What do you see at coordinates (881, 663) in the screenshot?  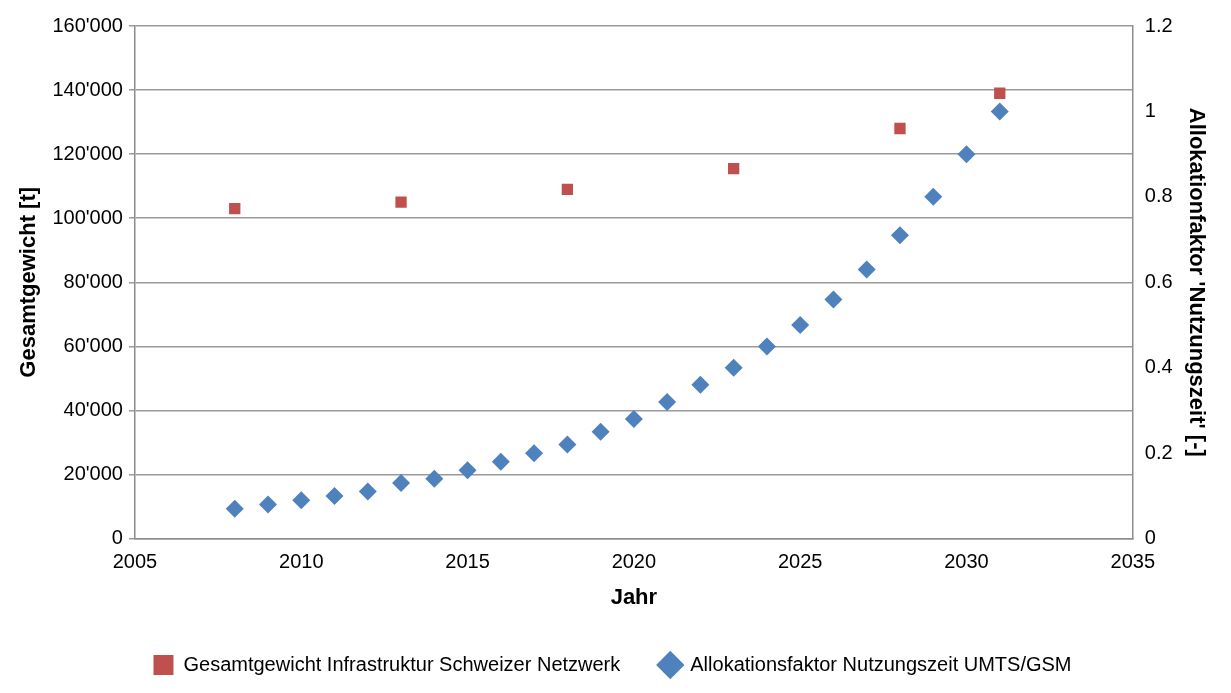 I see `legend-label: Allokationsfaktor Nutzungszeit UMTS/GSM` at bounding box center [881, 663].